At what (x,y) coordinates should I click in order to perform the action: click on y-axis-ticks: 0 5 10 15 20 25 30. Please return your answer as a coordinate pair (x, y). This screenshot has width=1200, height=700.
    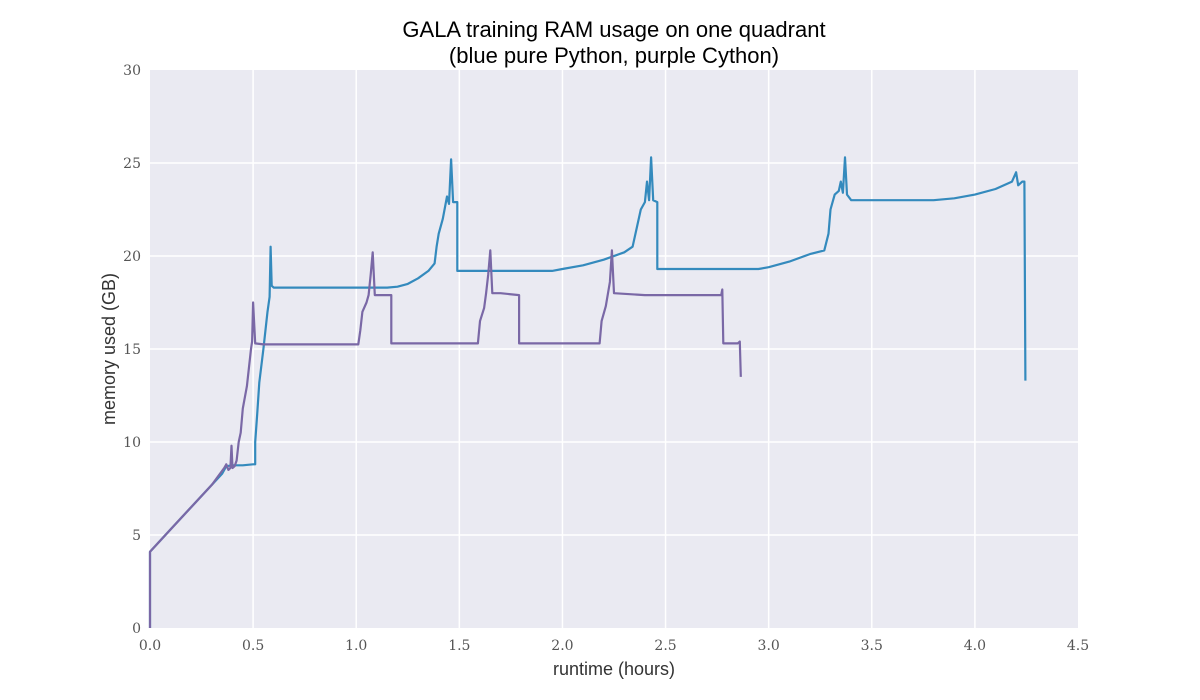
    Looking at the image, I should click on (132, 350).